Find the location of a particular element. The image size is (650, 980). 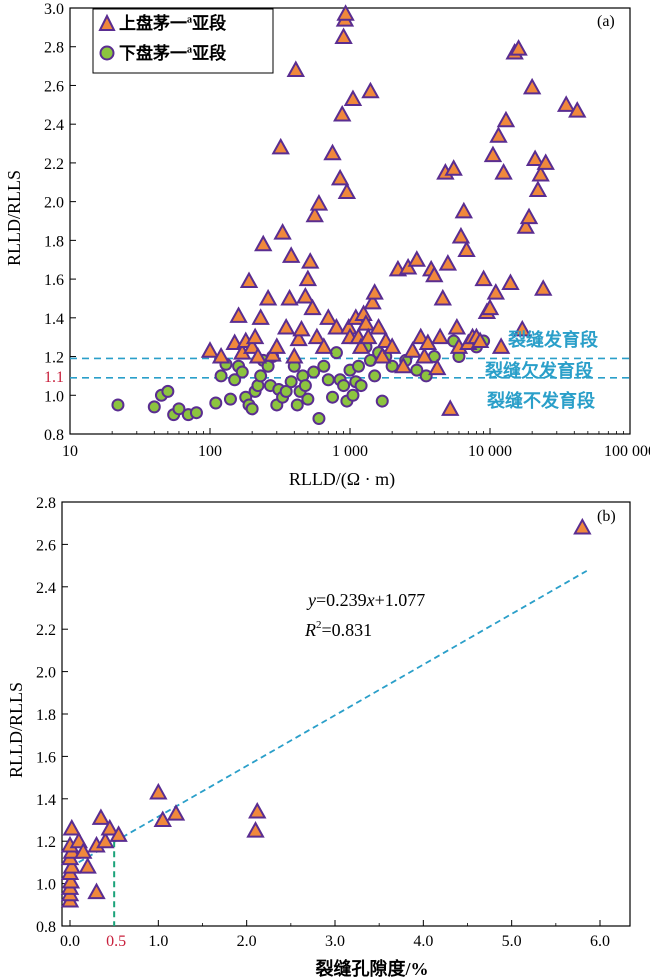

legend-a: 上盘茅一ª亚段 下盘茅一ª亚段 is located at coordinates (183, 41).